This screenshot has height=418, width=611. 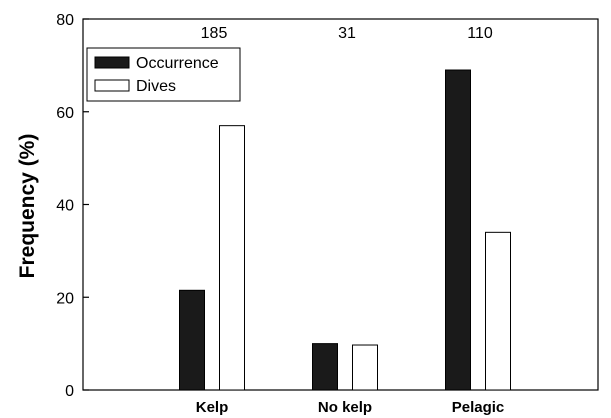 What do you see at coordinates (478, 407) in the screenshot?
I see `x-category-label: Pelagic` at bounding box center [478, 407].